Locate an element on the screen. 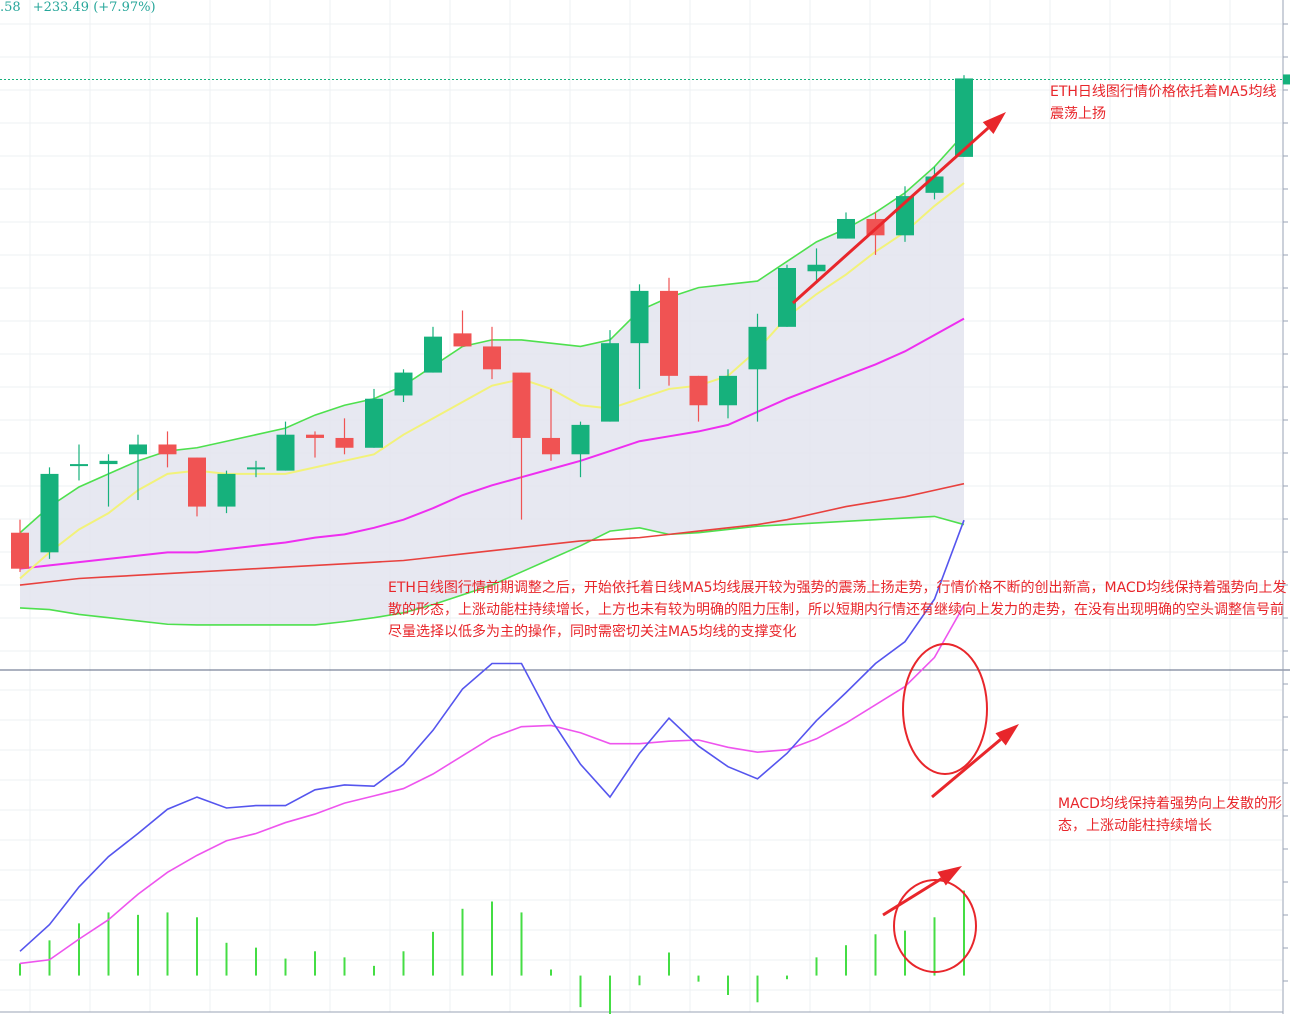 The width and height of the screenshot is (1290, 1018). ma30-line is located at coordinates (492, 534).